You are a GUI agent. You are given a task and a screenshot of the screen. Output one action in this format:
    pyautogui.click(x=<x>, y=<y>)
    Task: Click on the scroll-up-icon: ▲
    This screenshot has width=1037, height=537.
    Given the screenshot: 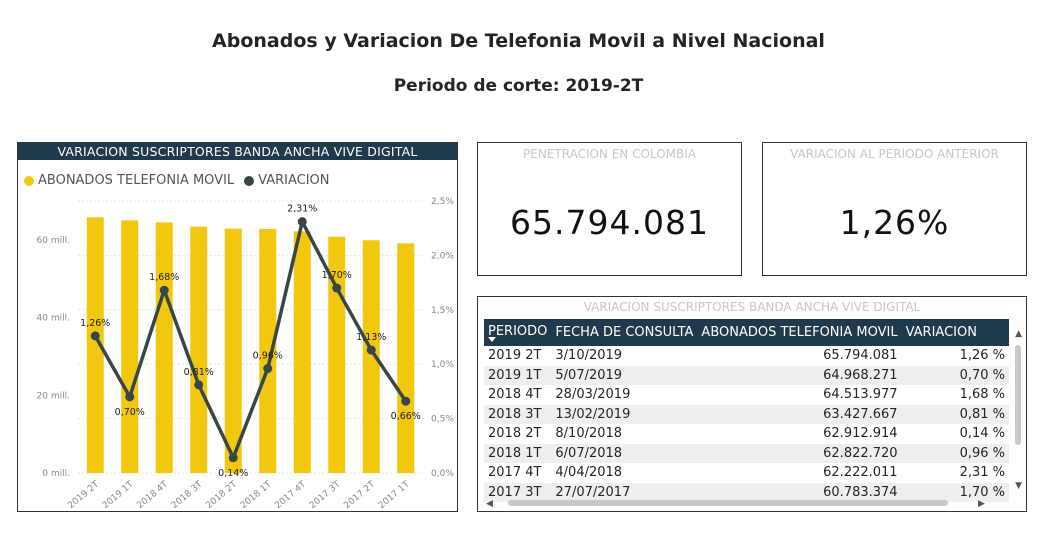 What is the action you would take?
    pyautogui.click(x=1018, y=334)
    